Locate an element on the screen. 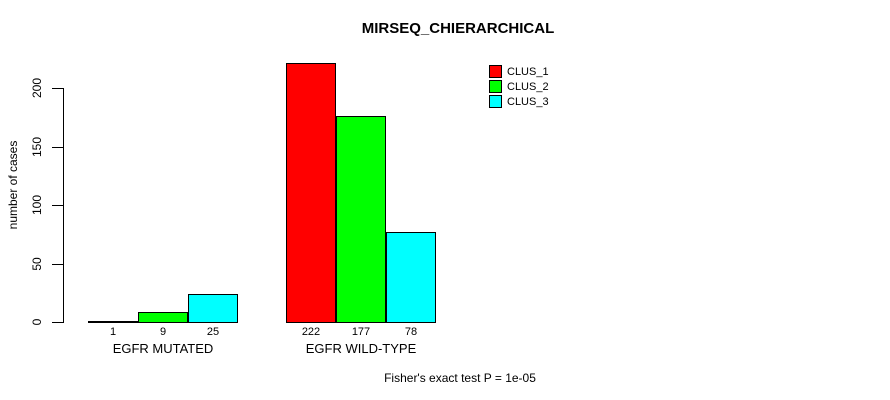  x-axis-category-label: EGFR MUTATED is located at coordinates (163, 348).